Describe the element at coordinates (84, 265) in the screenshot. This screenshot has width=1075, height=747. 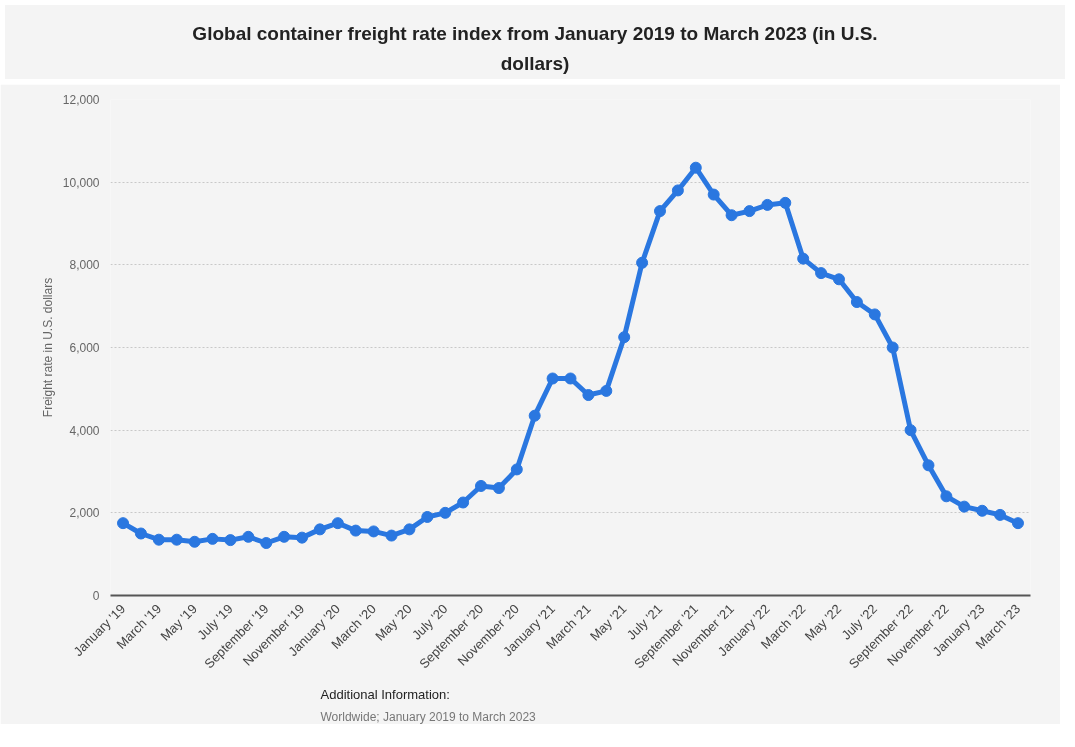
I see `y-tick-label: 8,000` at that location.